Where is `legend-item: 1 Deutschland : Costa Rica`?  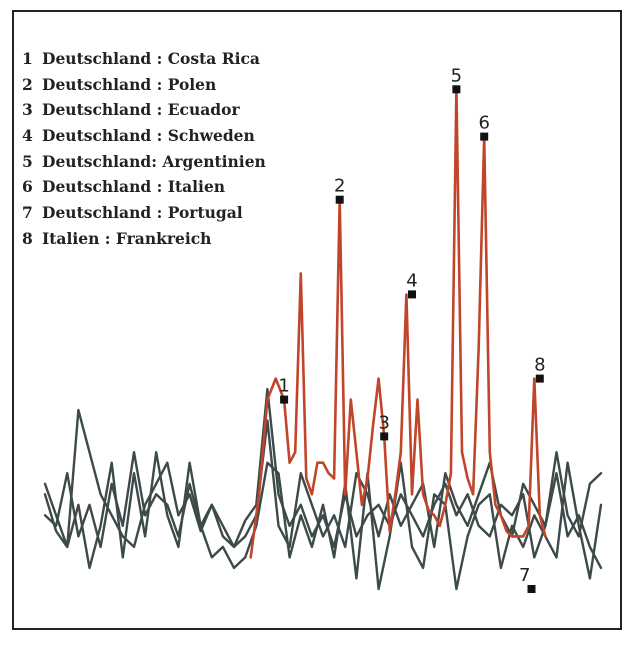
legend-item: 1 Deutschland : Costa Rica is located at coordinates (144, 59).